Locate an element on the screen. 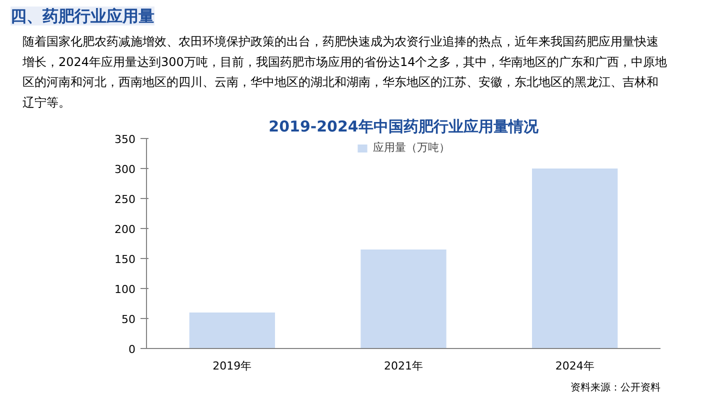  y-tick-label: 250 is located at coordinates (125, 199).